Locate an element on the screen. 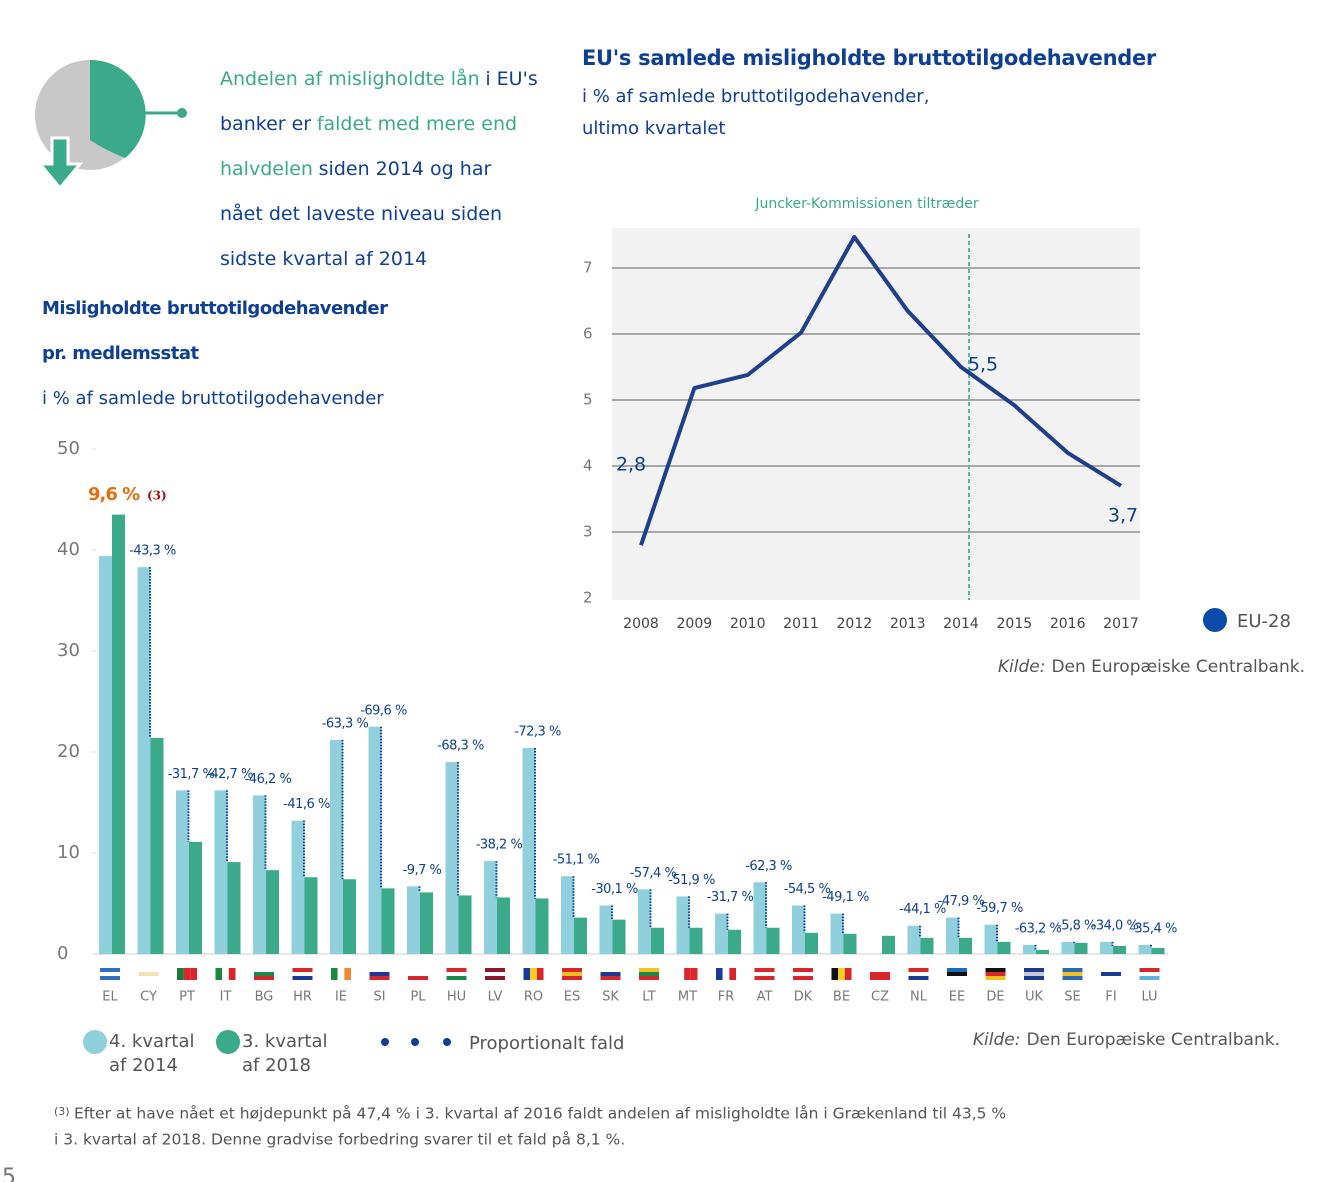 The width and height of the screenshot is (1335, 1182). intro-line: nået det laveste niveau siden is located at coordinates (379, 214).